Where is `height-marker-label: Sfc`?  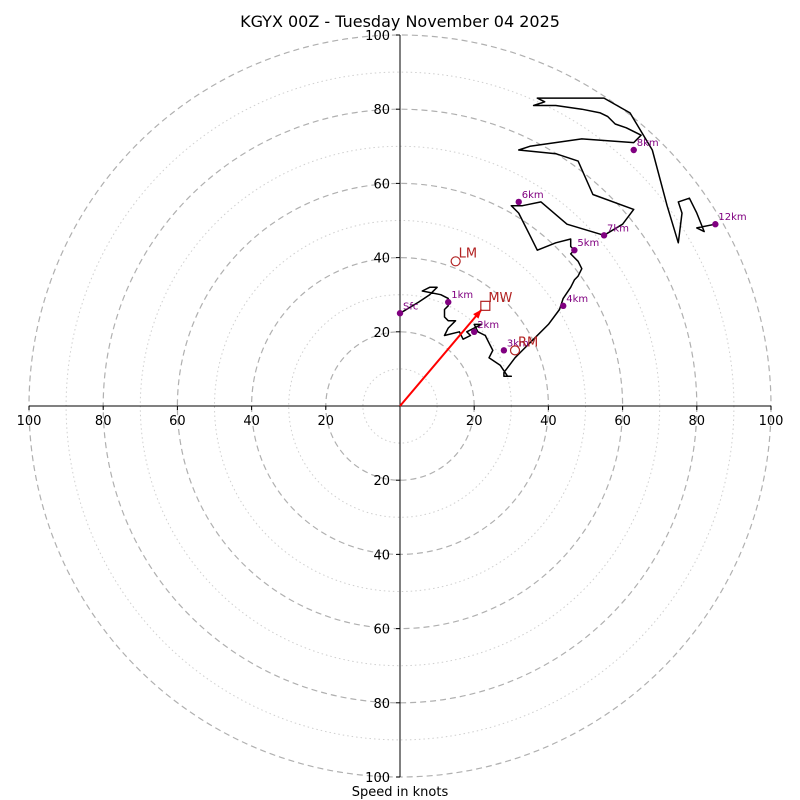
height-marker-label: Sfc is located at coordinates (410, 306).